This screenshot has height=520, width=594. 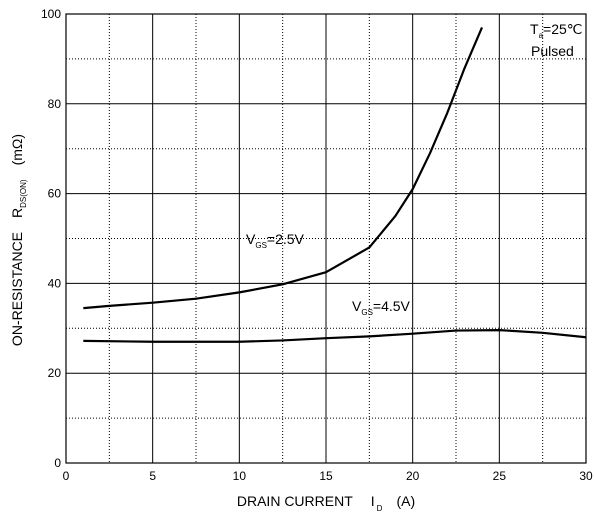 I want to click on series-label-value: =2.5V, so click(x=286, y=239).